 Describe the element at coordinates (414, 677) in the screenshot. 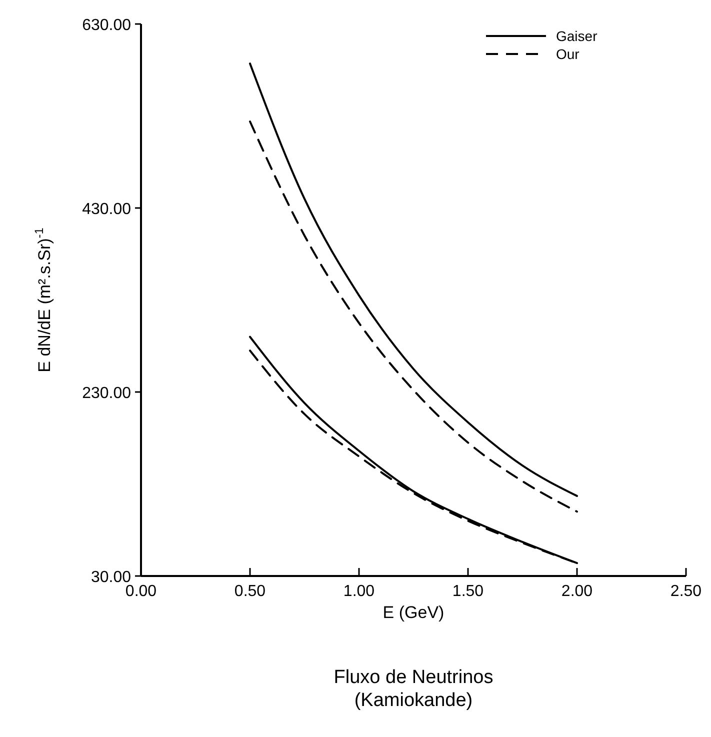

I see `text: Fluxo de Neutrinos` at that location.